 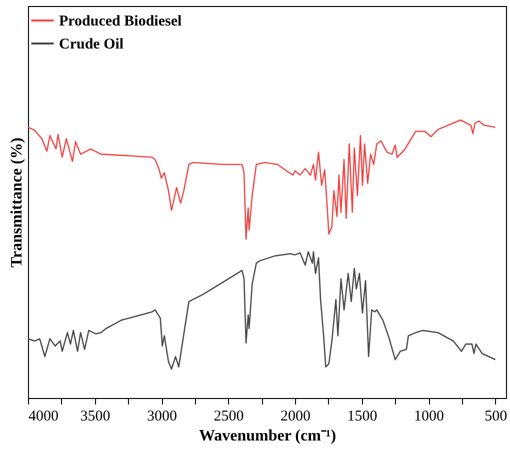 I want to click on x-tick-label: 4000, so click(x=43, y=416).